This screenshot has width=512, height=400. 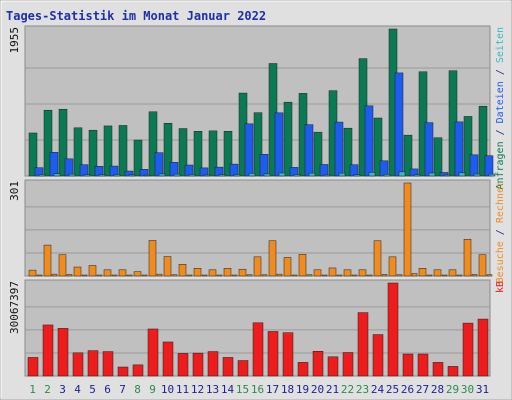 What do you see at coordinates (197, 389) in the screenshot?
I see `x-tick-label-12: 12` at bounding box center [197, 389].